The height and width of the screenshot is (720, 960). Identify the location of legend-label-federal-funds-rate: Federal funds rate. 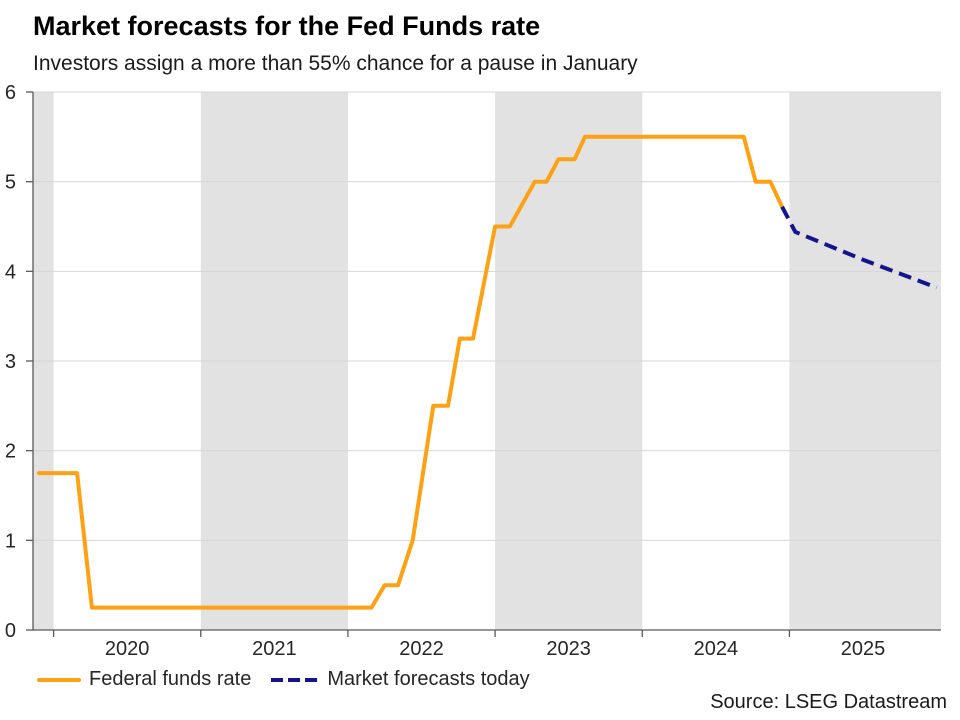
(170, 679).